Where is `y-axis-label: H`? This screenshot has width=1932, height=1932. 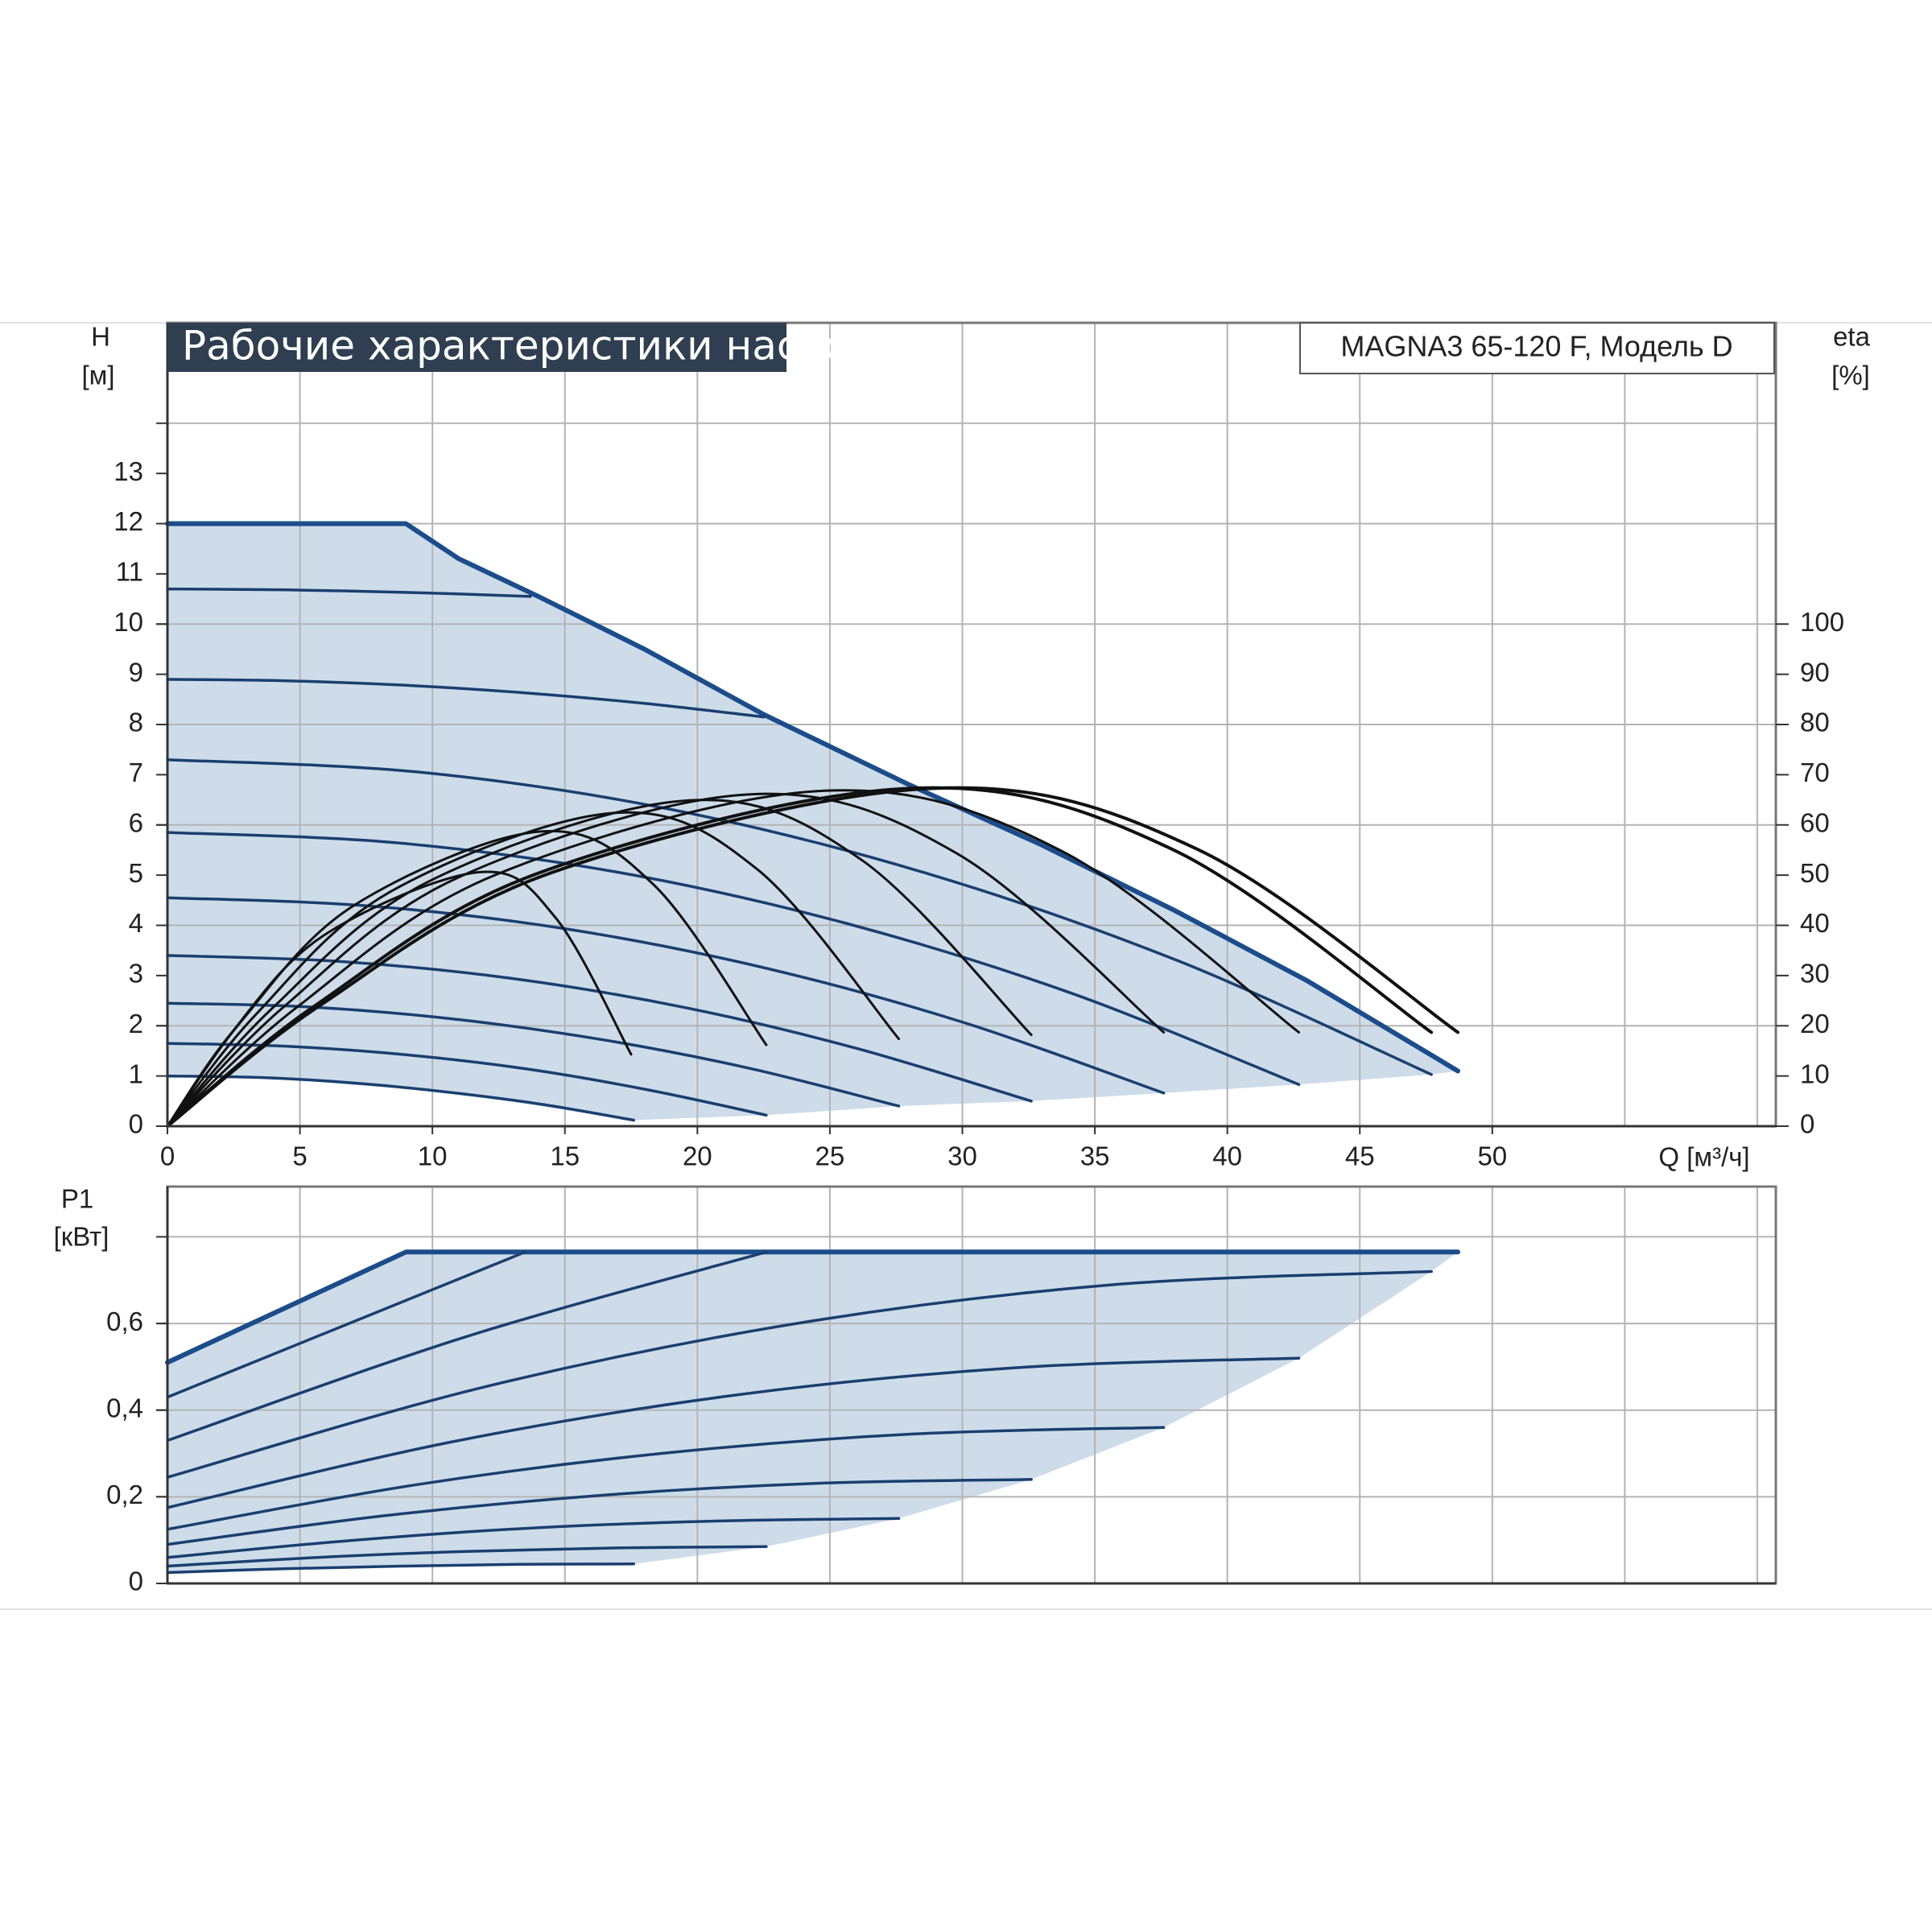 y-axis-label: H is located at coordinates (100, 337).